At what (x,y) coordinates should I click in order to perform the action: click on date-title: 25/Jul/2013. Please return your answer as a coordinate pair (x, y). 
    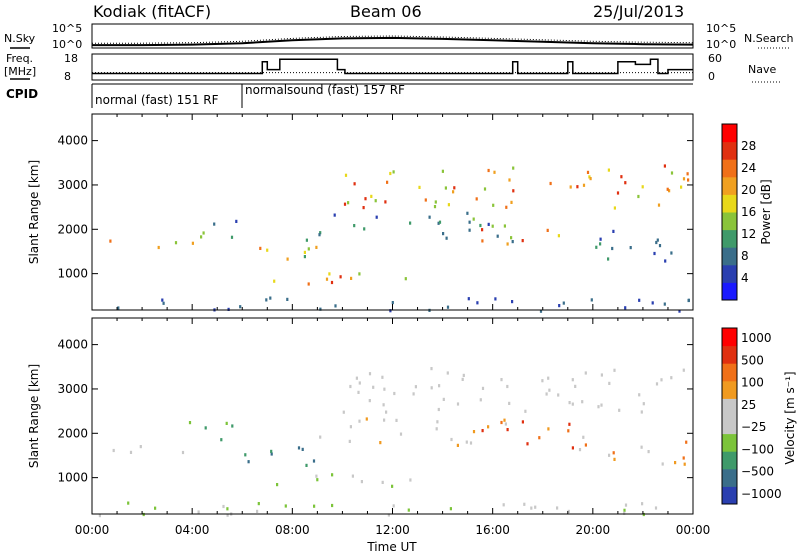
    Looking at the image, I should click on (638, 11).